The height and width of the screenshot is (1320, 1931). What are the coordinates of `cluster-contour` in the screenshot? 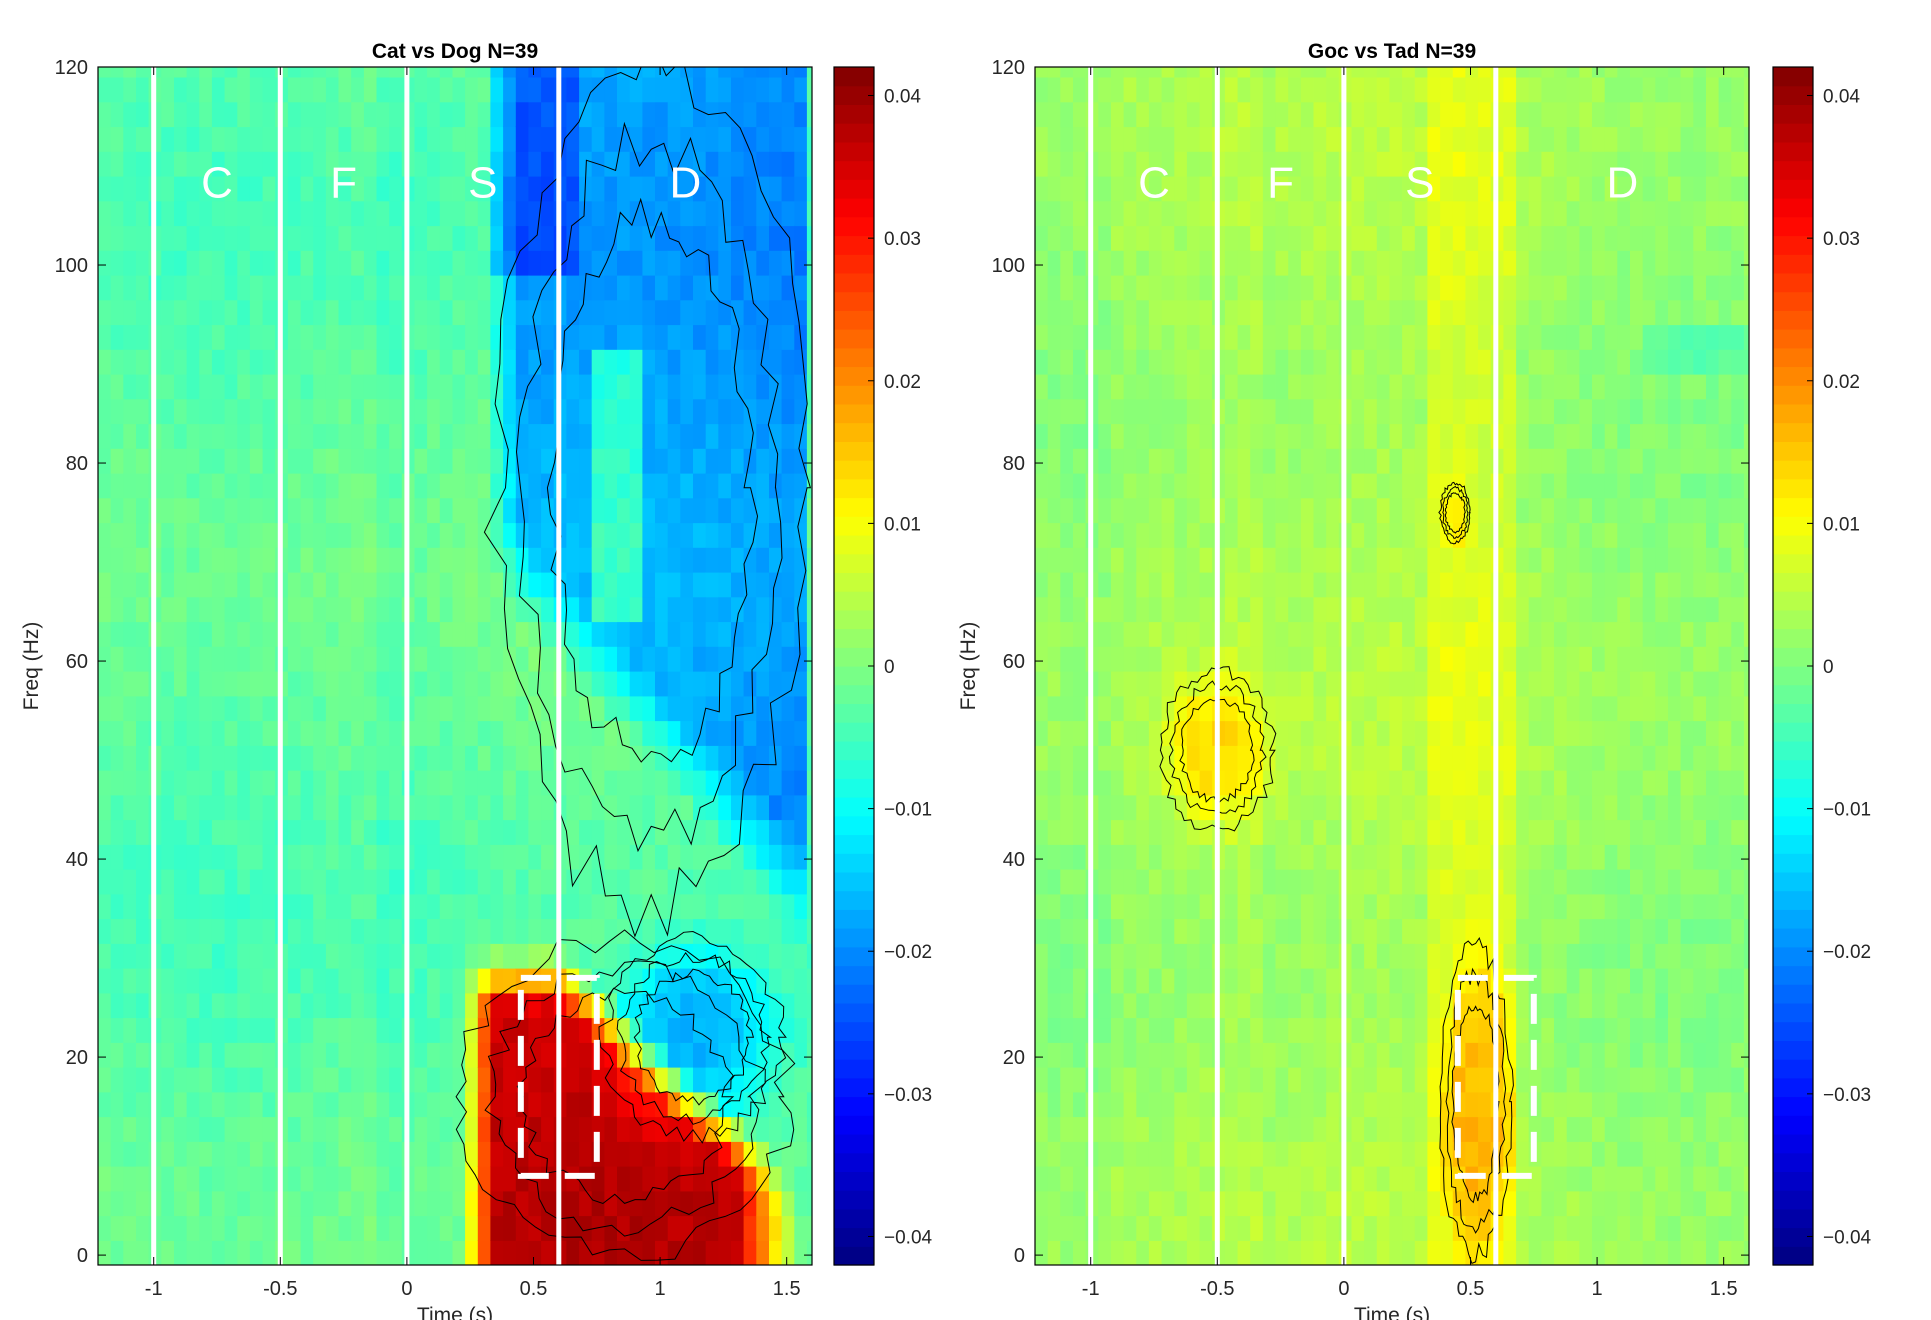 It's located at (647, 502).